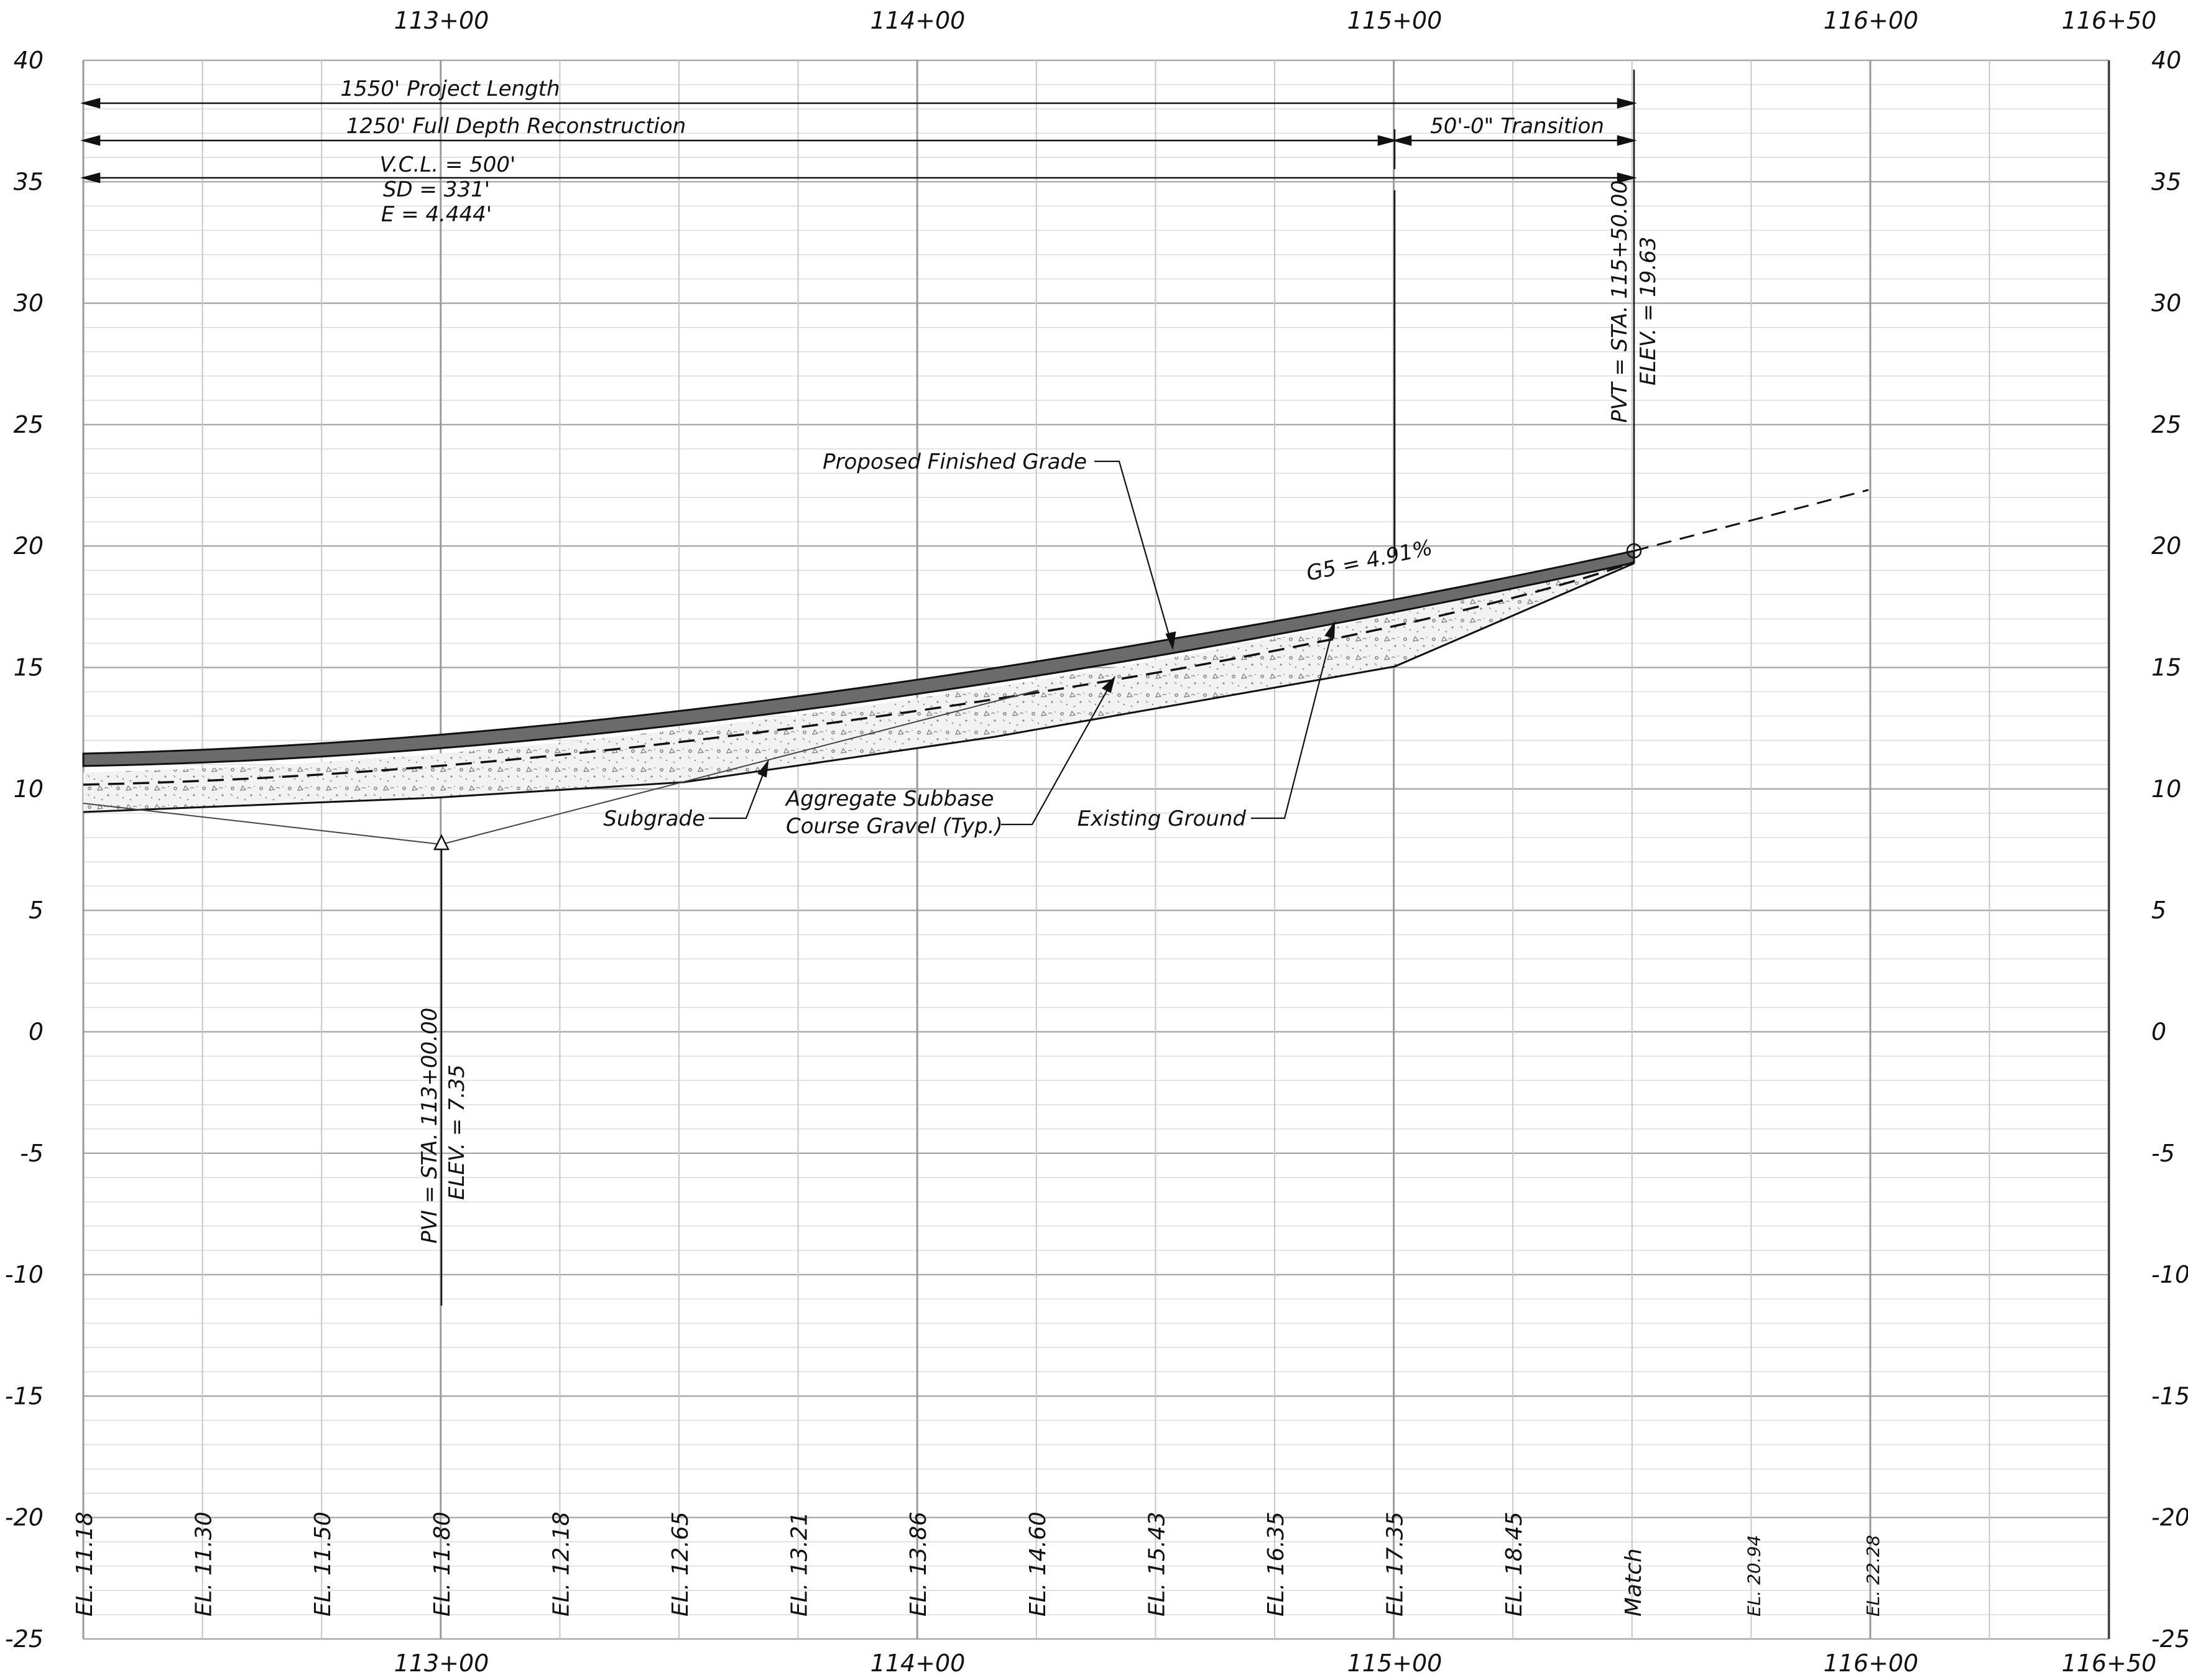  Describe the element at coordinates (2166, 667) in the screenshot. I see `elevation-label-right: 15` at that location.